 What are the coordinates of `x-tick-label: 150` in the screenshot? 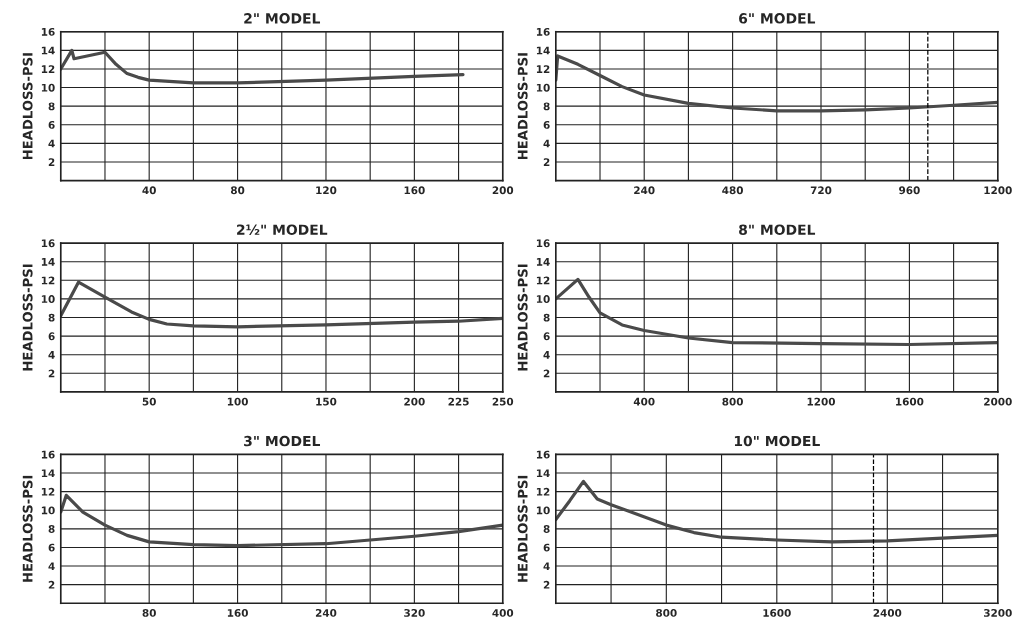 It's located at (326, 401).